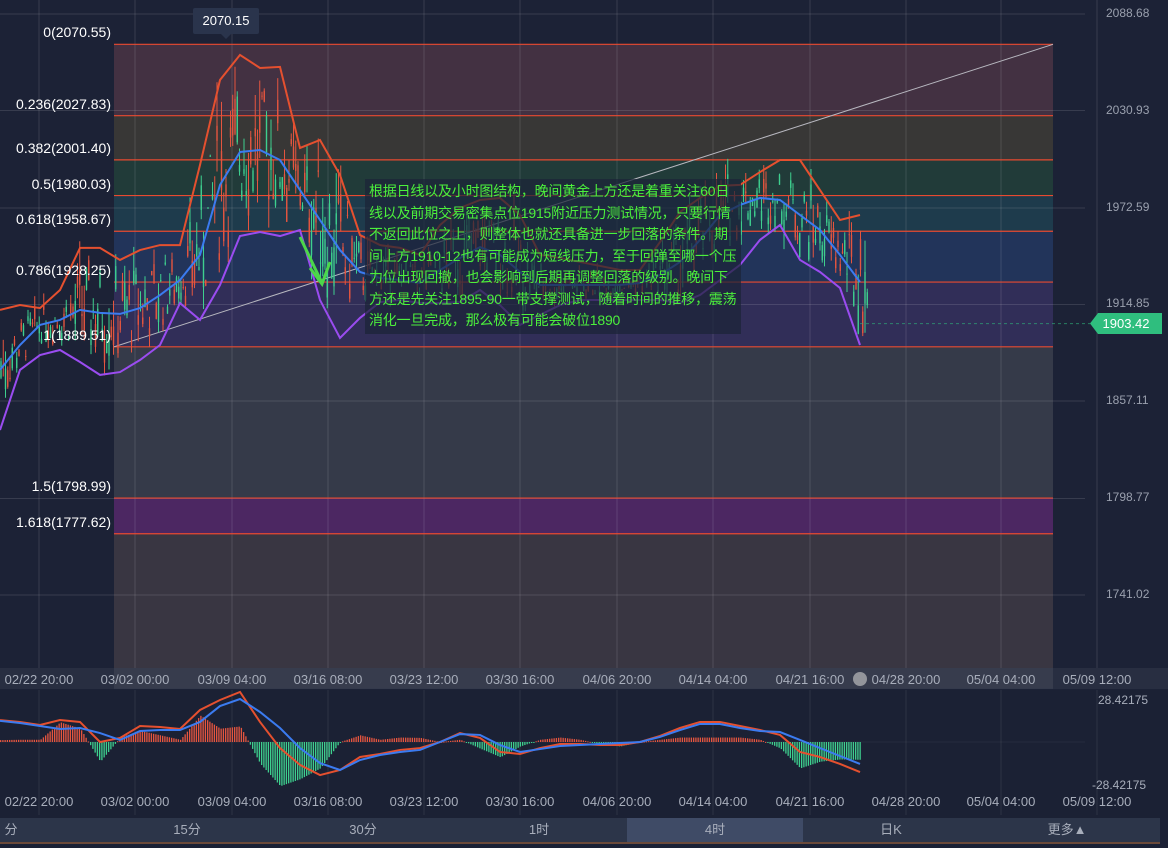 The height and width of the screenshot is (848, 1168). I want to click on tab-daily: 日K, so click(891, 829).